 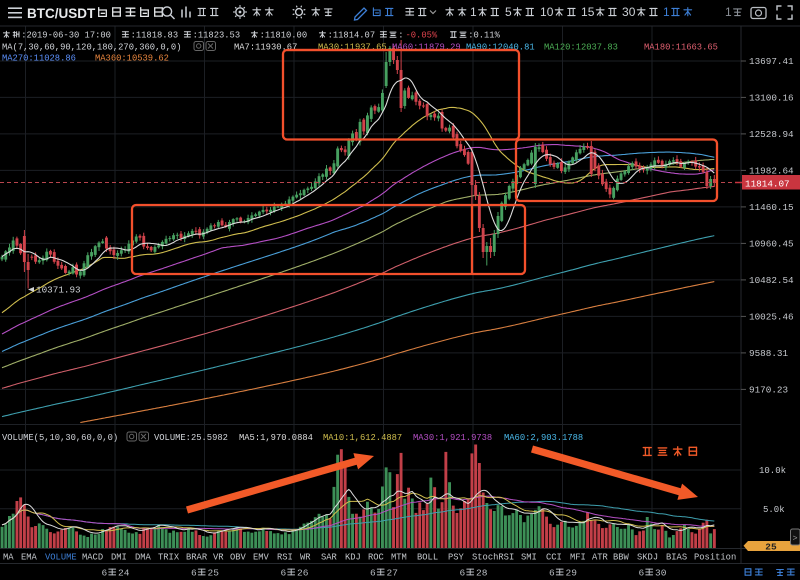 I want to click on svg-text: 9170.23, so click(x=768, y=390).